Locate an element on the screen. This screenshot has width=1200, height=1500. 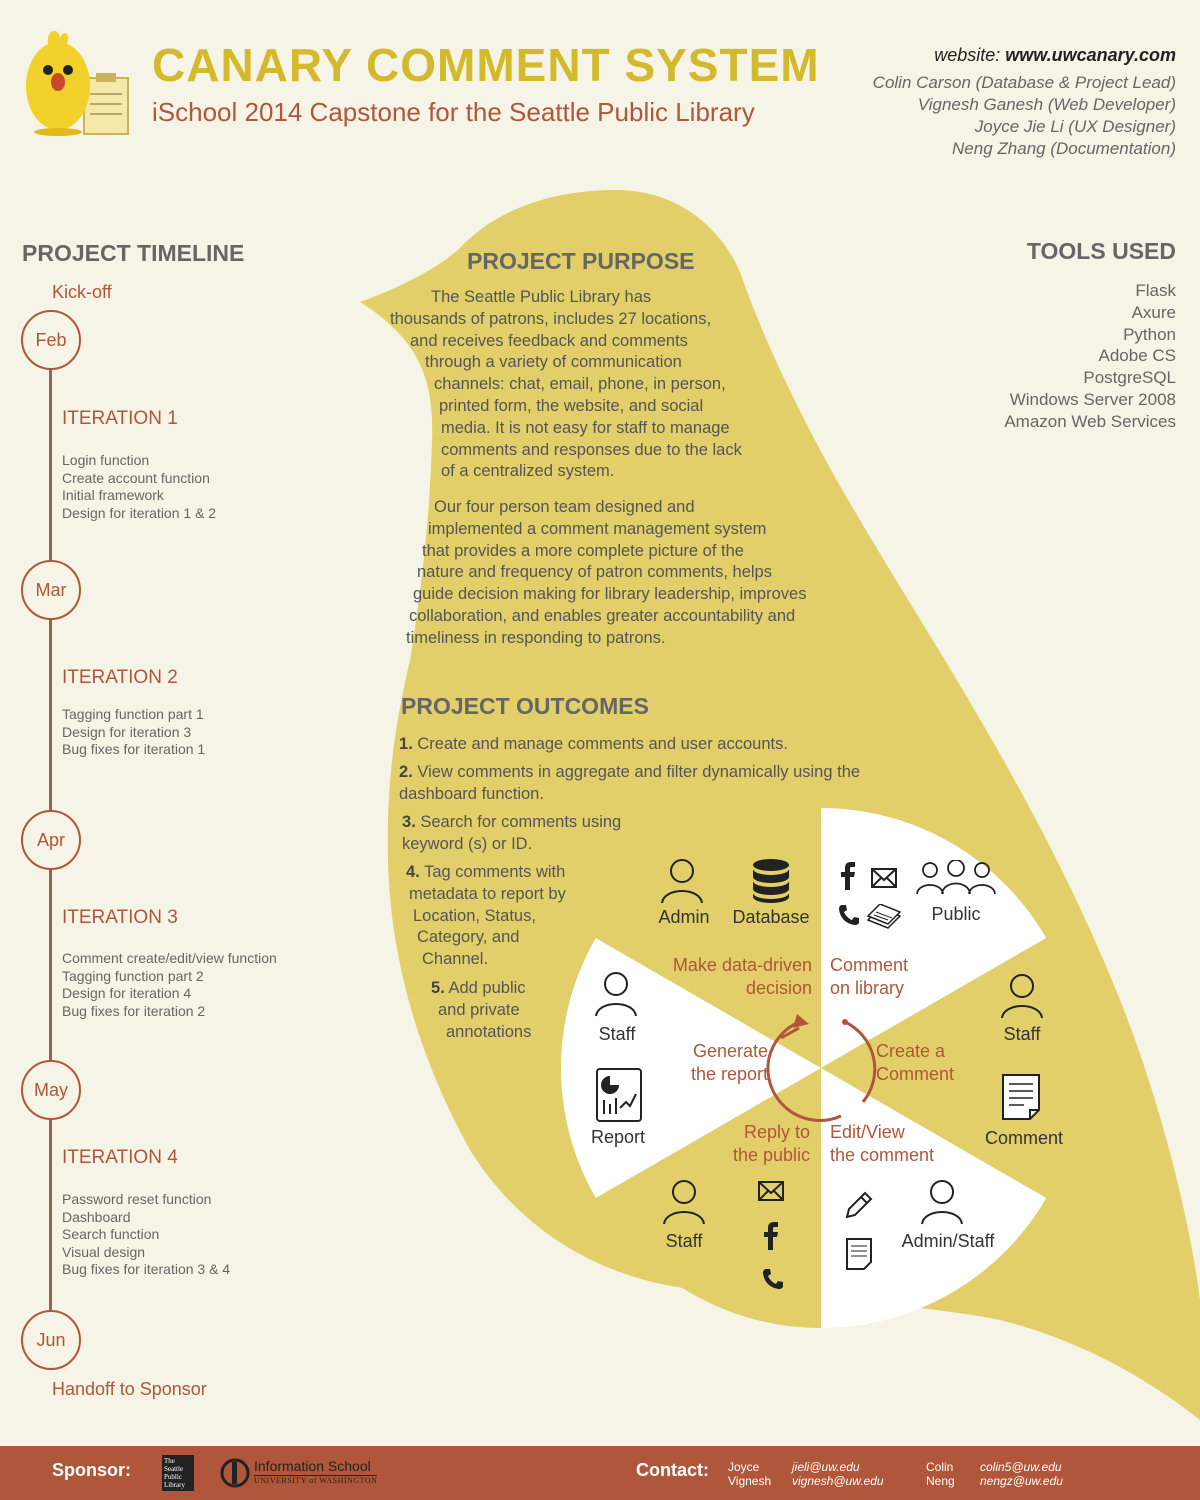
tool-item: Python is located at coordinates (1149, 334).